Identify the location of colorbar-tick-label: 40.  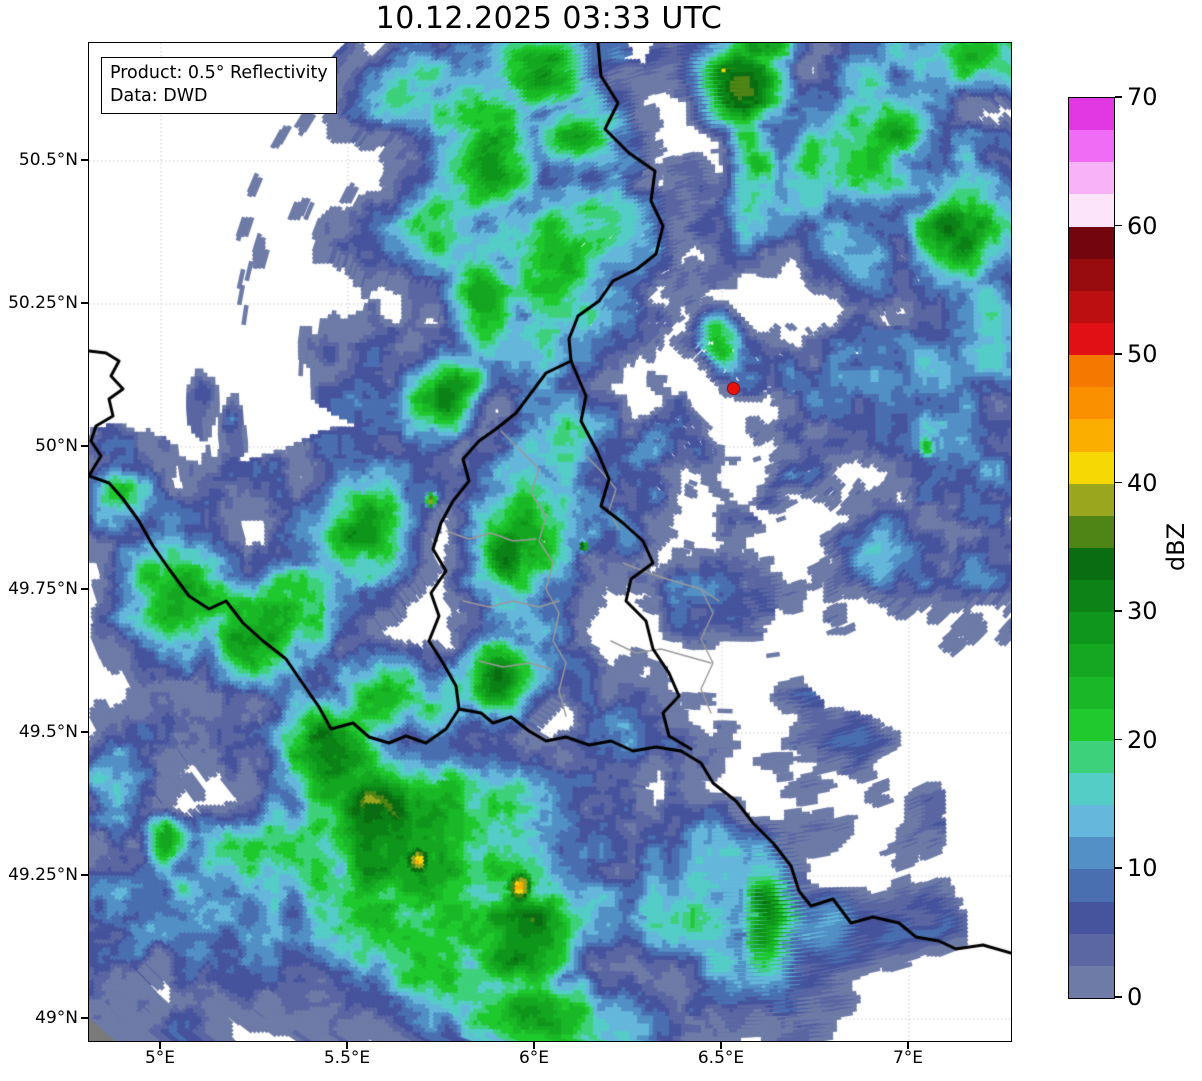
(1142, 482).